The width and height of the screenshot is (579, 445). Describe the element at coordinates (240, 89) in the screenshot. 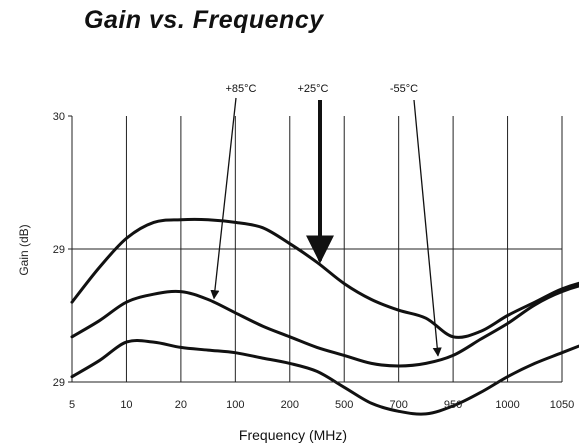

I see `annotation-label: +85°C` at that location.